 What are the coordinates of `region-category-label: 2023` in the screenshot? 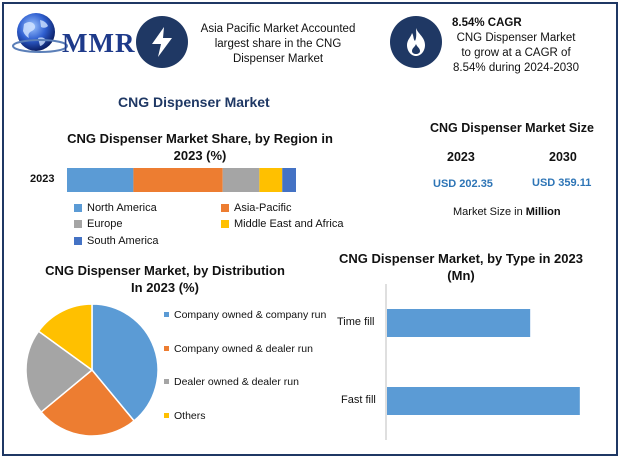 It's located at (42, 179).